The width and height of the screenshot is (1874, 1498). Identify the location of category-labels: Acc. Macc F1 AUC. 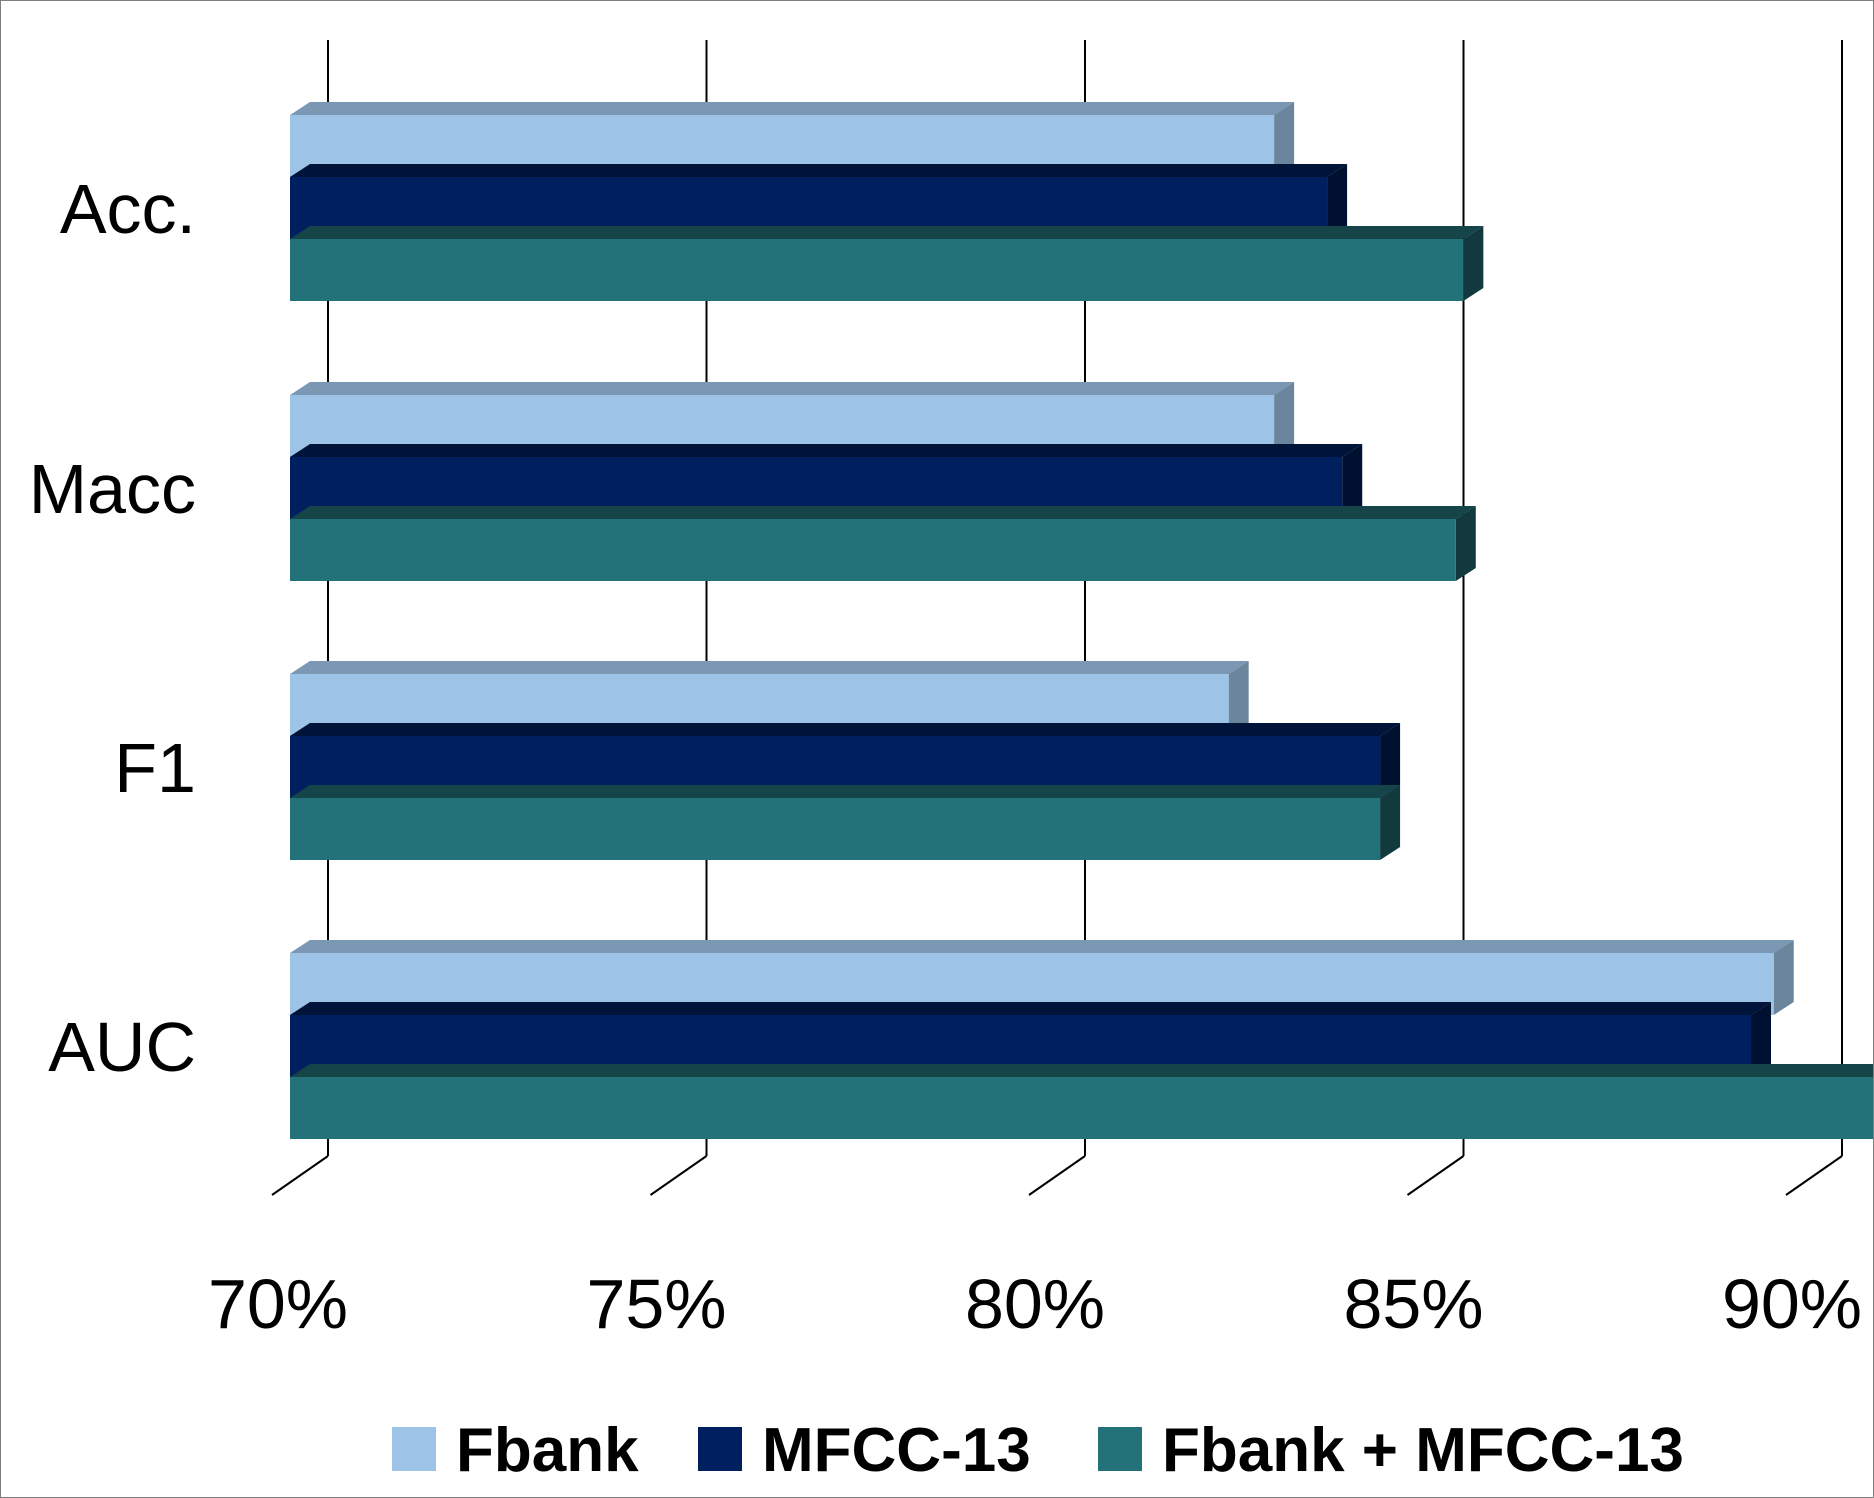
(112, 628).